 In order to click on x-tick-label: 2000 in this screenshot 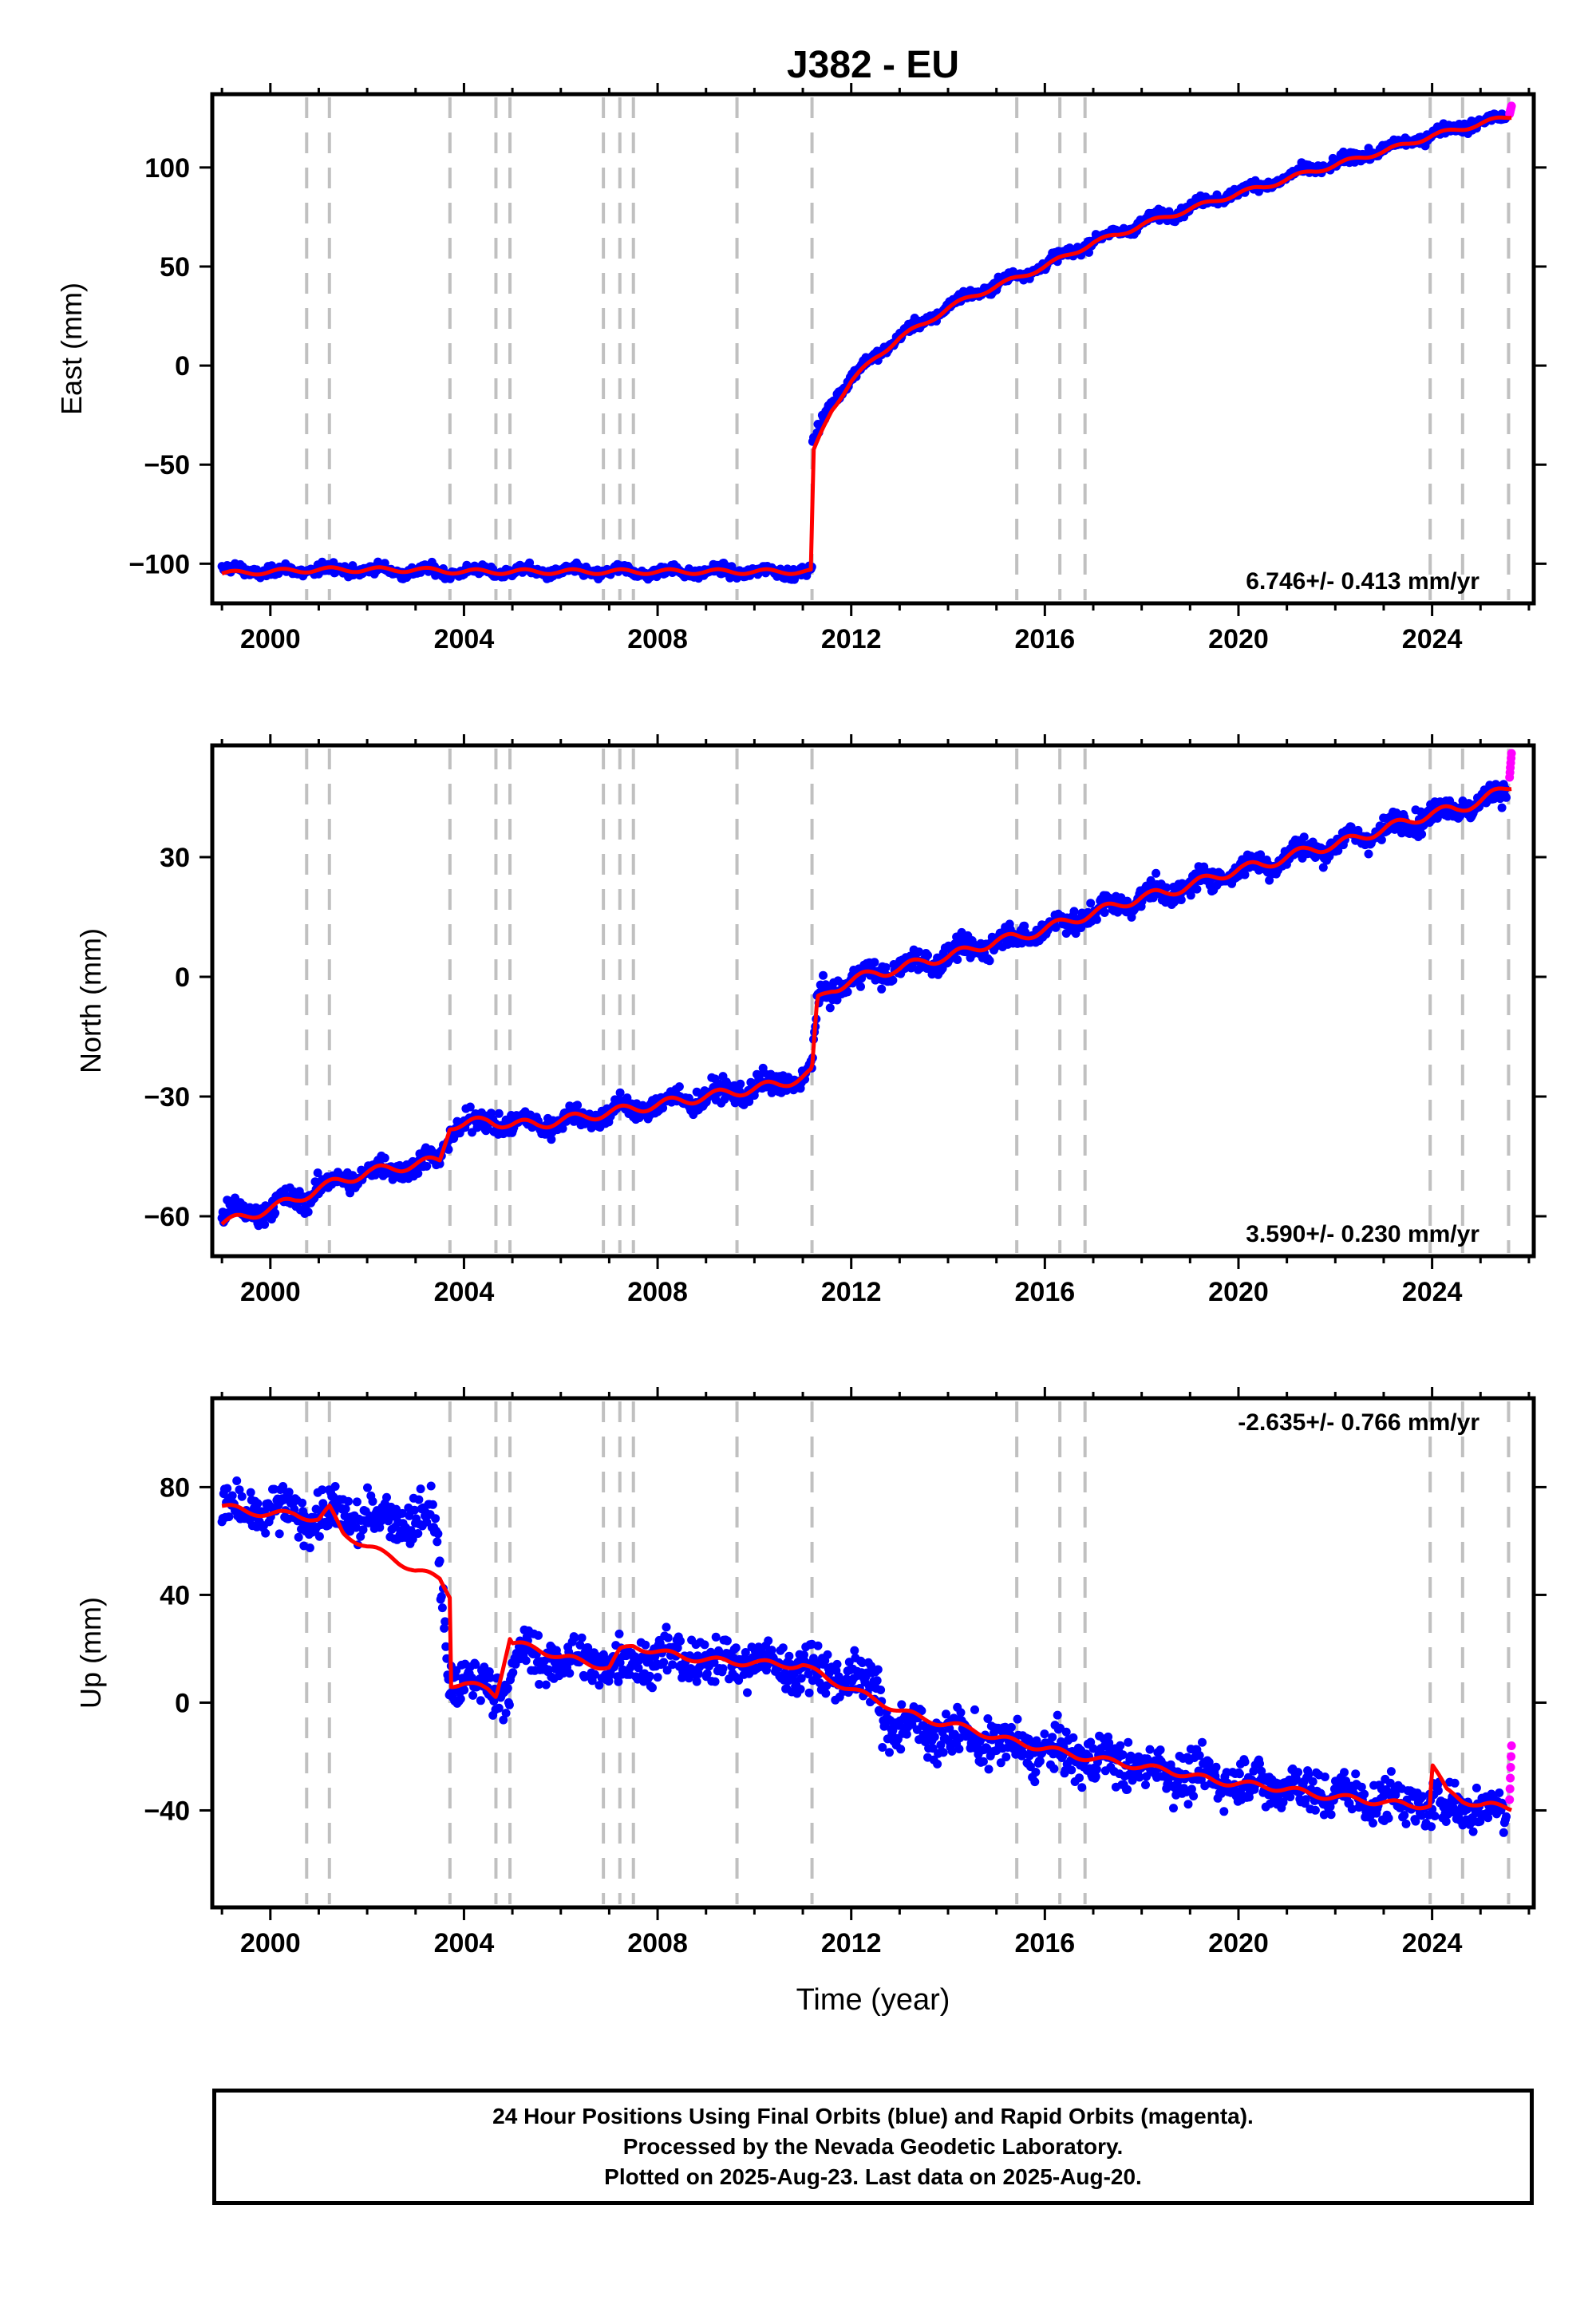, I will do `click(270, 639)`.